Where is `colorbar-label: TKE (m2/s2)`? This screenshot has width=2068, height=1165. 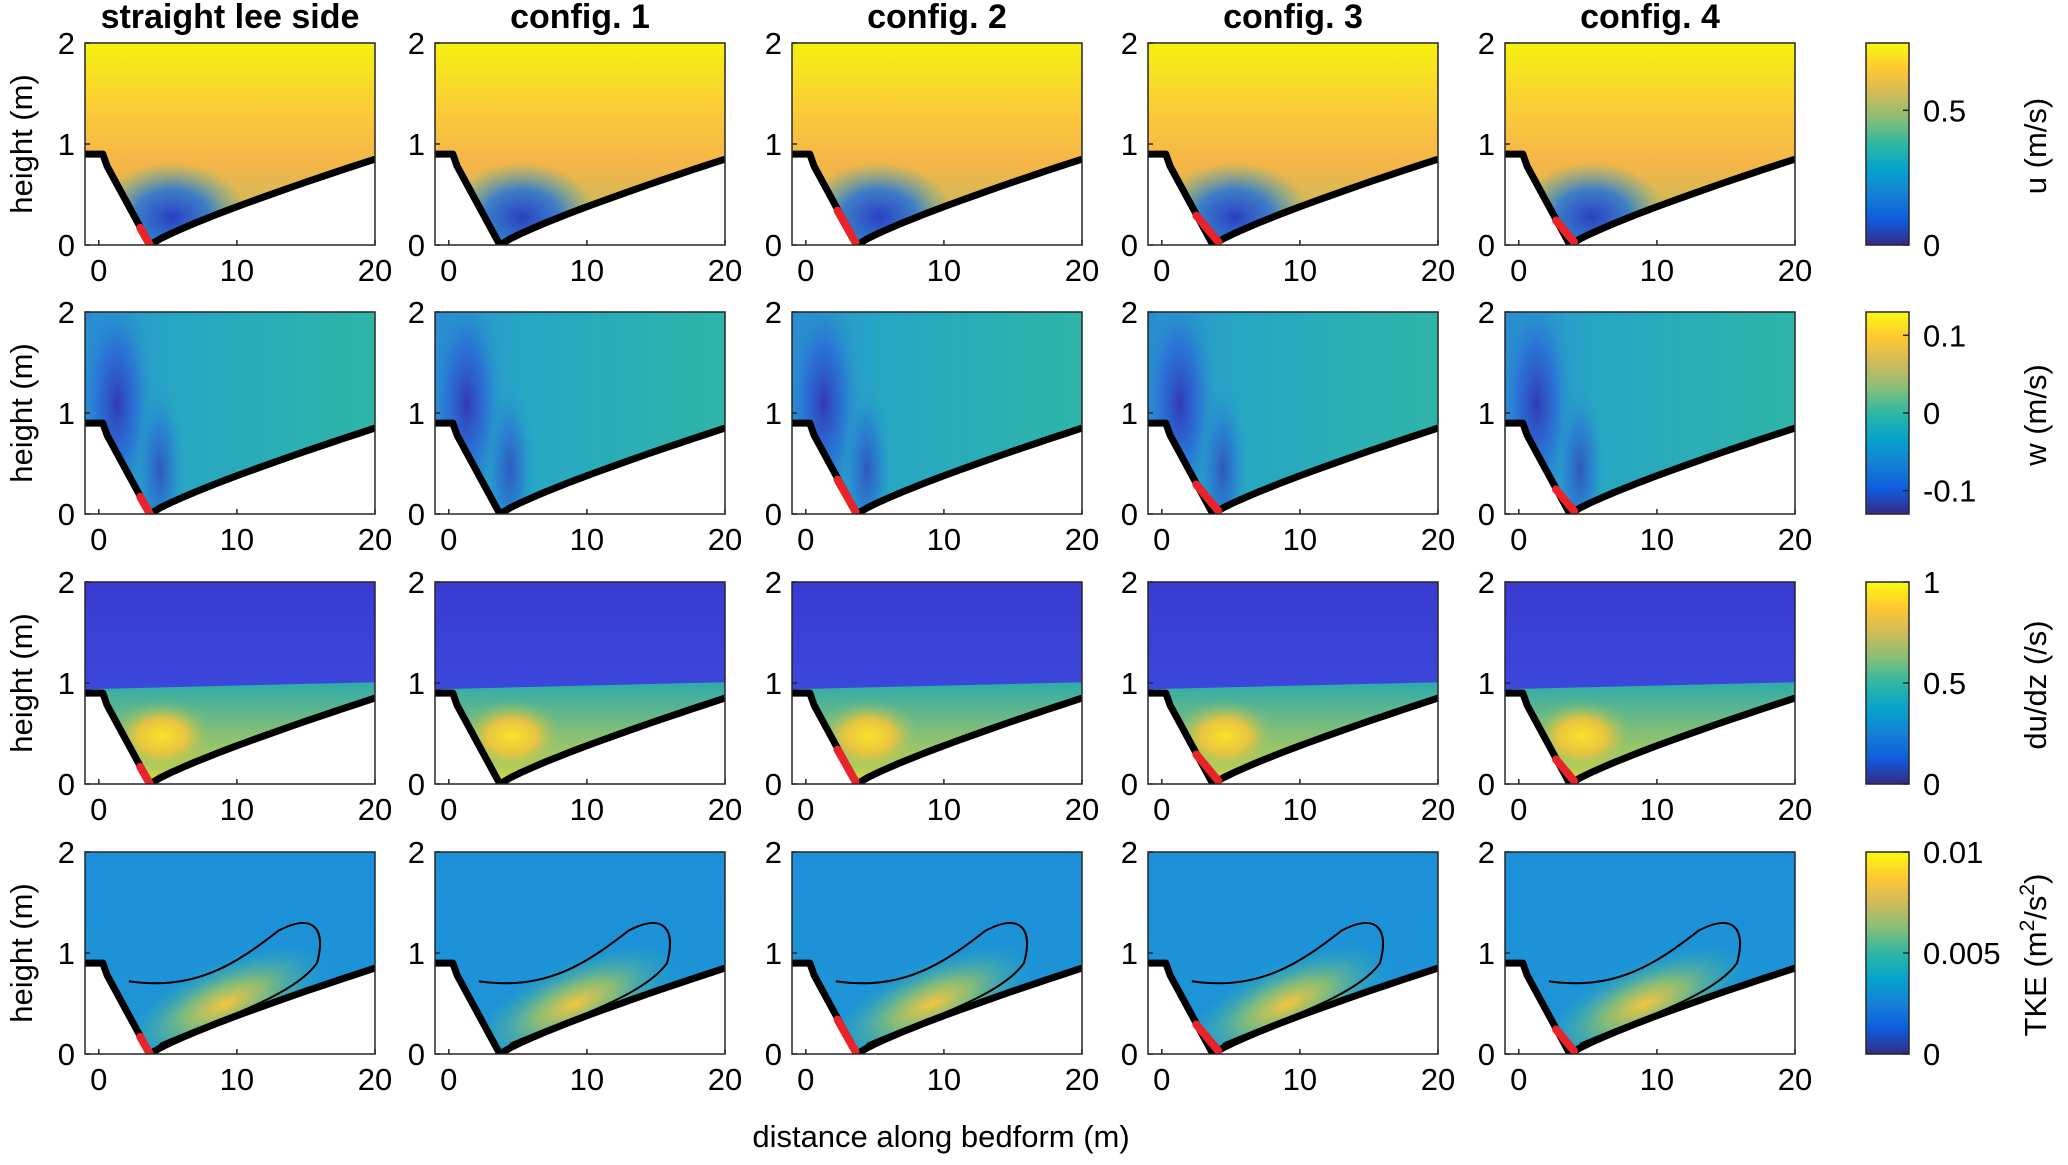 colorbar-label: TKE (m2/s2) is located at coordinates (2034, 955).